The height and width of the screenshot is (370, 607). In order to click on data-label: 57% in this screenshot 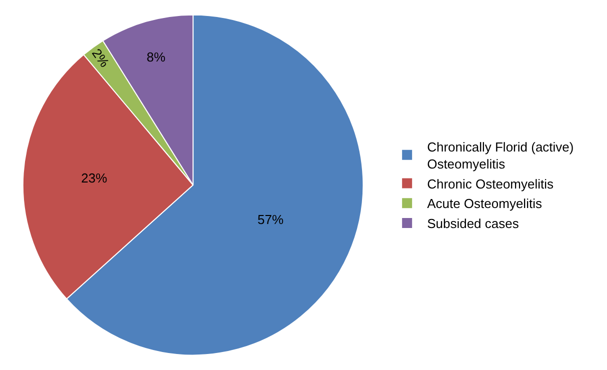, I will do `click(271, 220)`.